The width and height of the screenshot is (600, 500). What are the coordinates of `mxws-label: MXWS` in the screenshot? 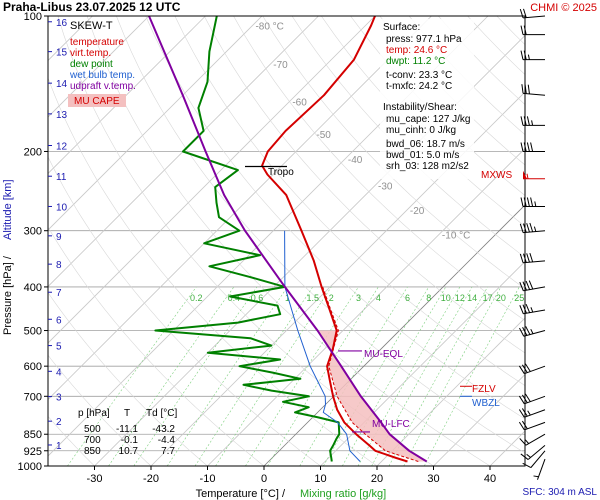 It's located at (496, 175).